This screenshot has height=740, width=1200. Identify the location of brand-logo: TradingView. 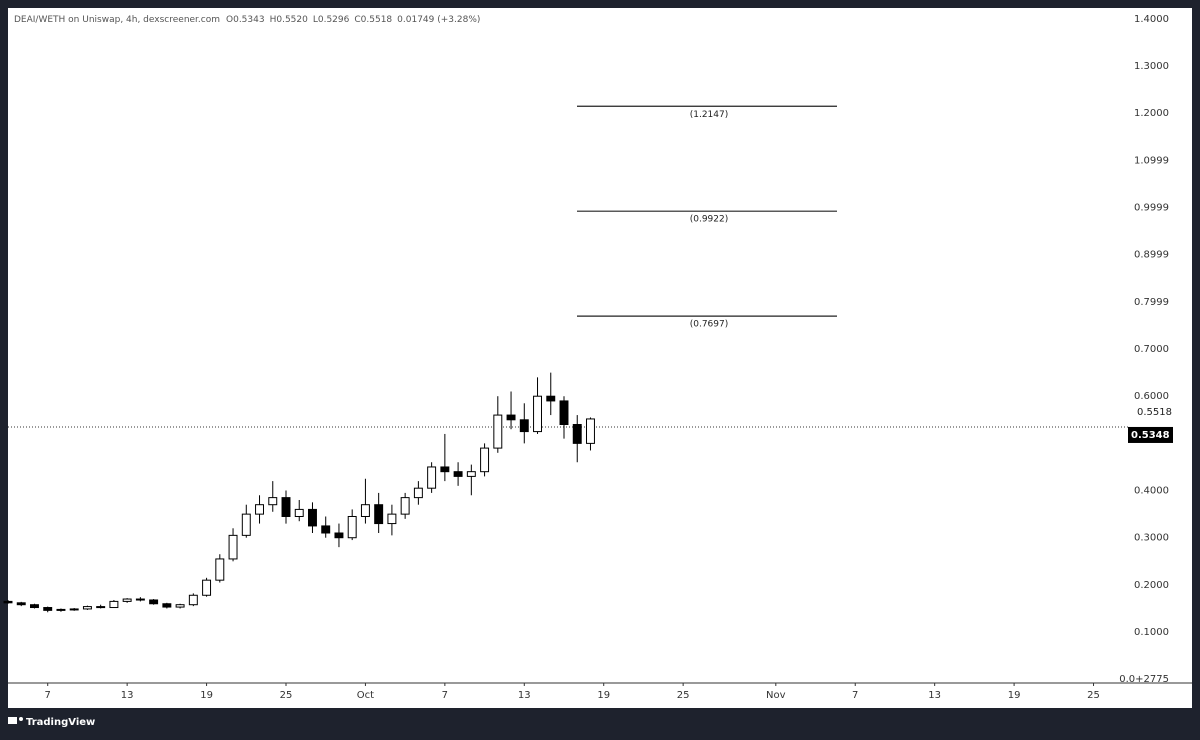
(51, 722).